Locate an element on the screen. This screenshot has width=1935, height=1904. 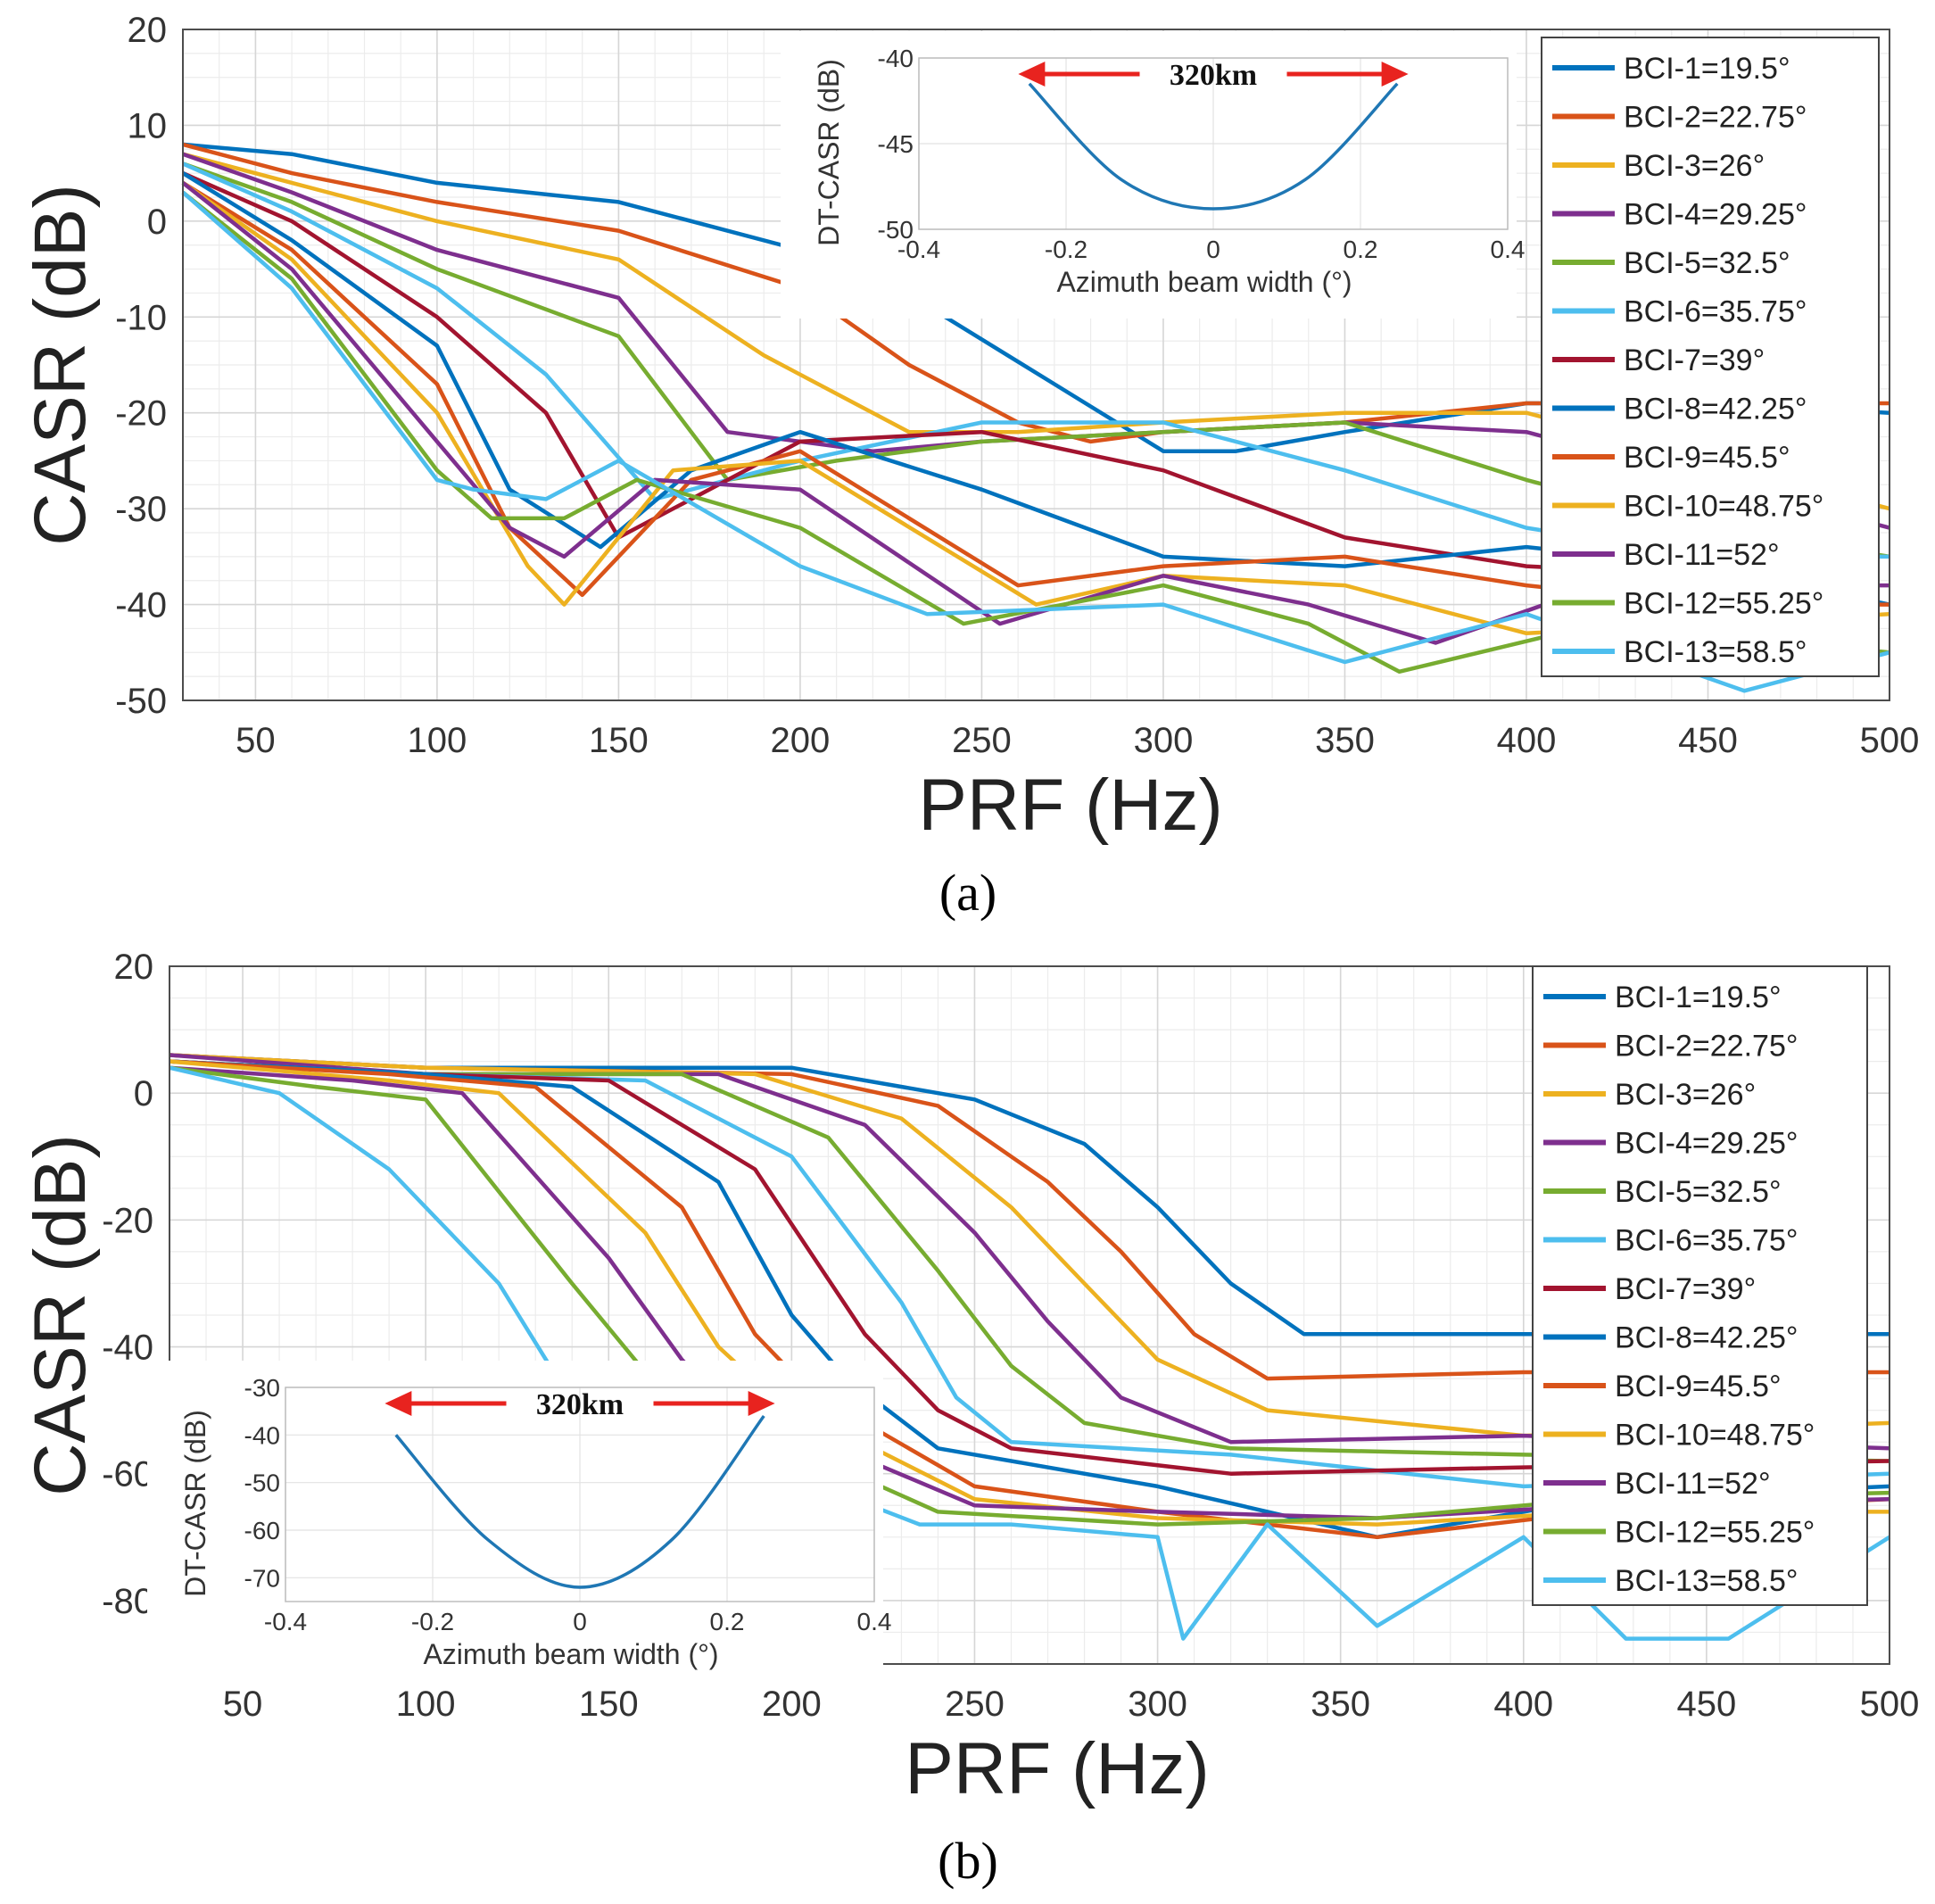
legend-entry-label: BCI-7=39° is located at coordinates (1695, 360).